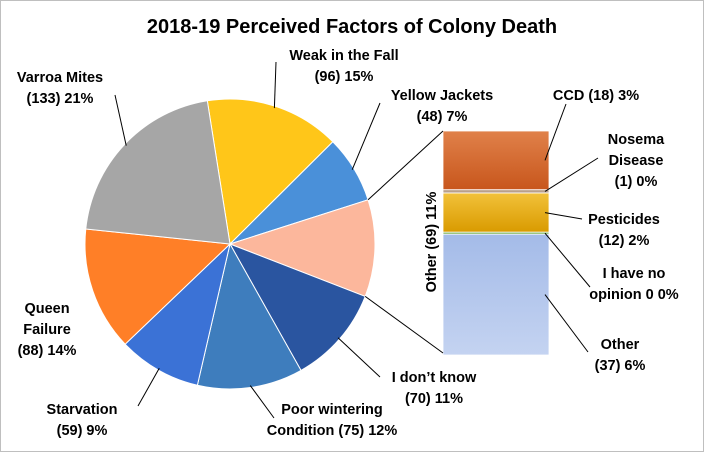  What do you see at coordinates (343, 66) in the screenshot?
I see `label-weak-in-the-fall: Weak in the Fall (96) 15%` at bounding box center [343, 66].